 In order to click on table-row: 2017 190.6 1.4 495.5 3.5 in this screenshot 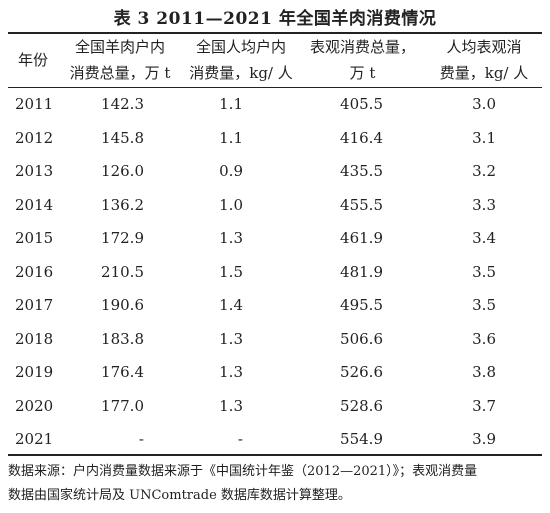, I will do `click(275, 306)`.